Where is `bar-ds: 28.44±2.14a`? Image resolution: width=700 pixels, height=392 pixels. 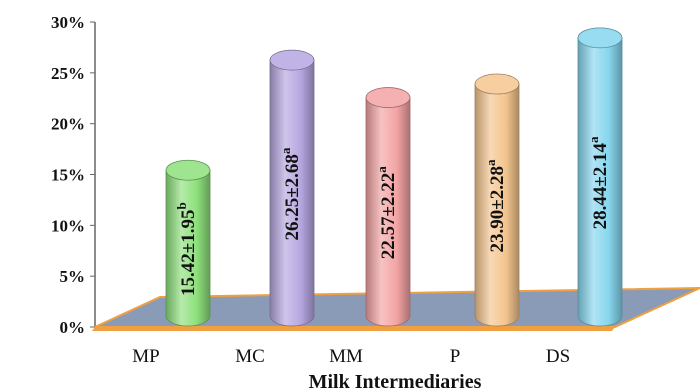
bar-ds: 28.44±2.14a is located at coordinates (600, 177).